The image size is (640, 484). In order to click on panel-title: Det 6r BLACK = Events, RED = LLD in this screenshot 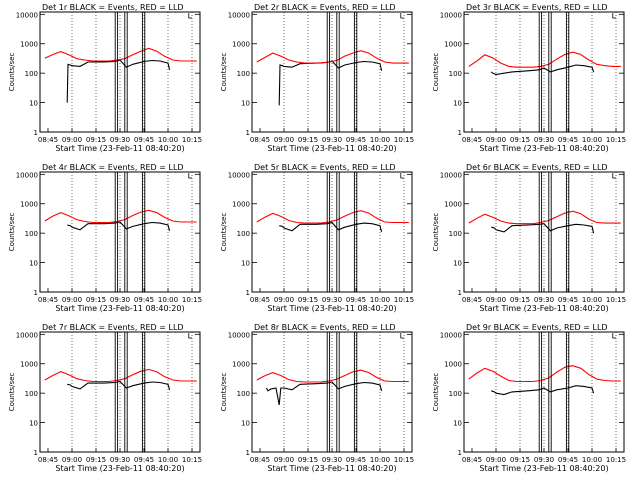, I will do `click(537, 167)`.